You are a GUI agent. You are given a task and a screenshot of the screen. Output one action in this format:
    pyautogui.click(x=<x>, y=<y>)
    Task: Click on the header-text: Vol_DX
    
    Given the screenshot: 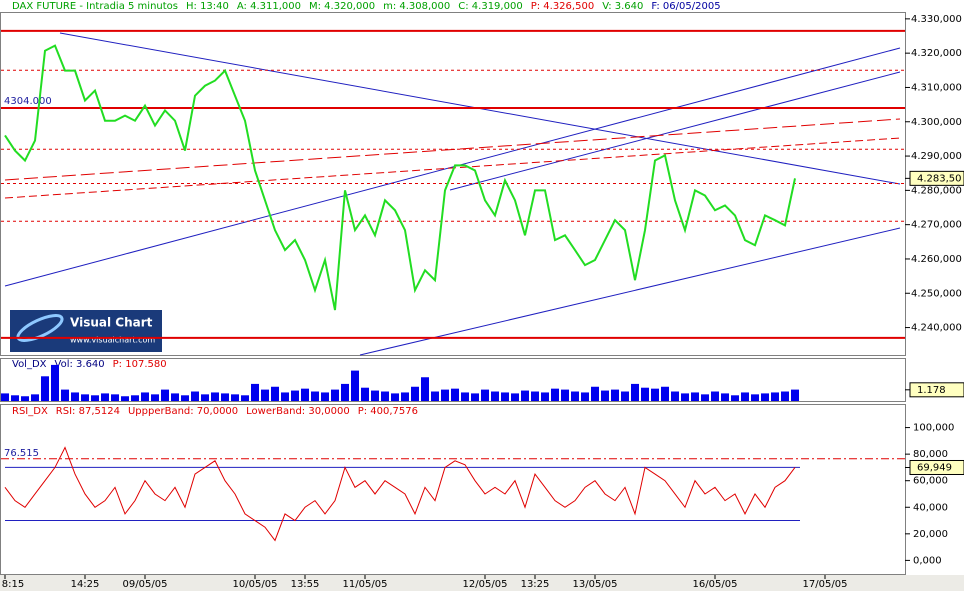 What is the action you would take?
    pyautogui.click(x=29, y=364)
    